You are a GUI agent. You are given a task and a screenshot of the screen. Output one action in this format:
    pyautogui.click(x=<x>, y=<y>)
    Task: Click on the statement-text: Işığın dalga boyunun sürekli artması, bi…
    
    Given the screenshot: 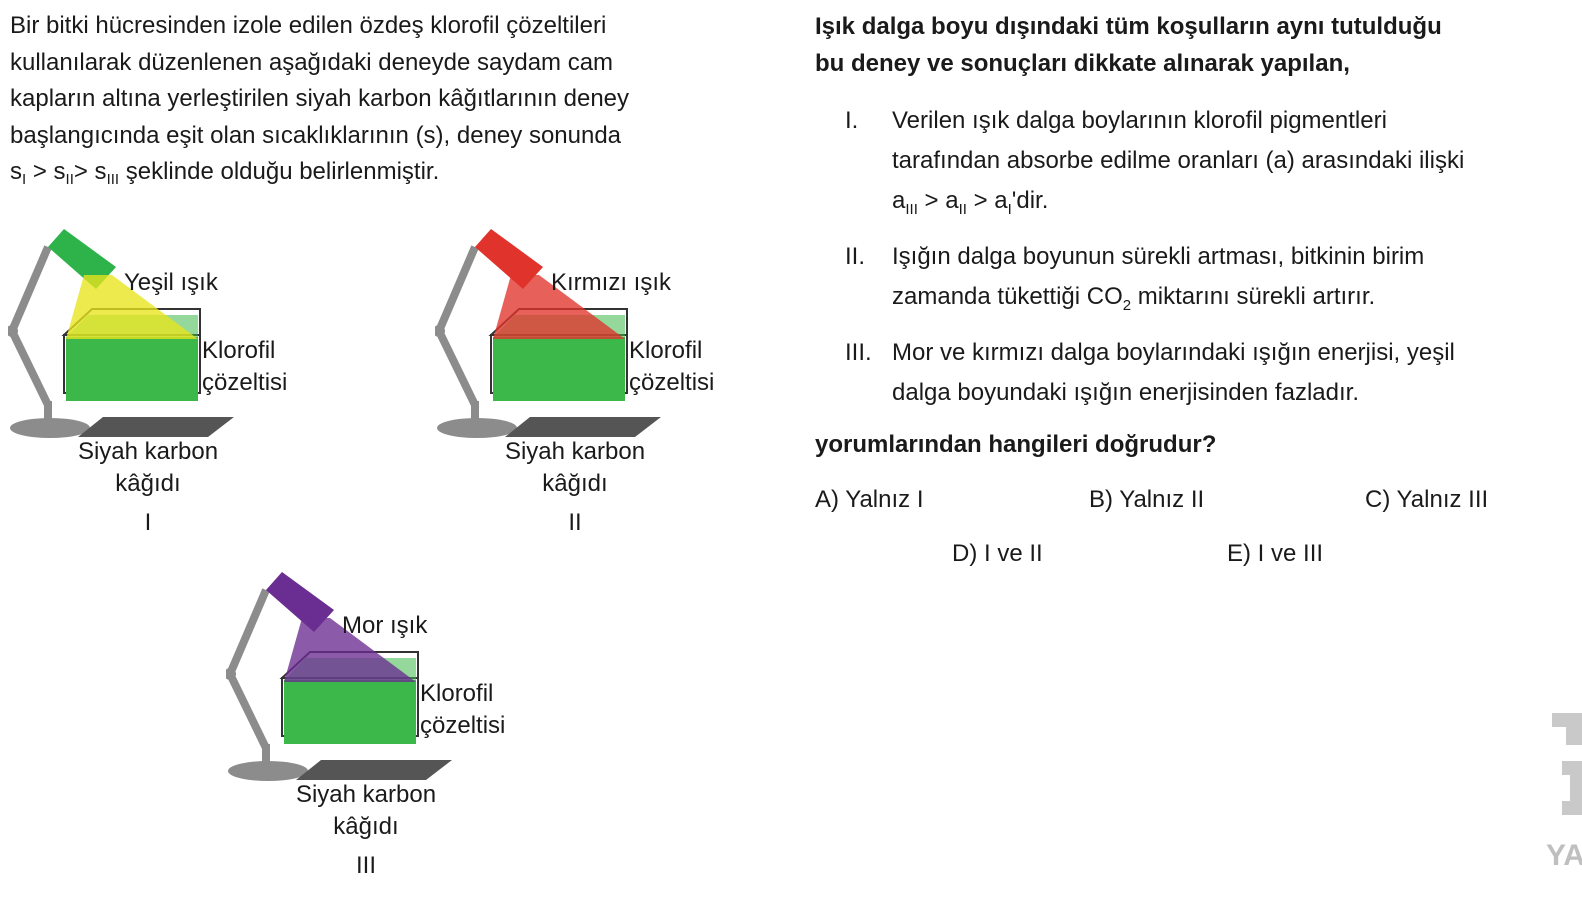 What is the action you would take?
    pyautogui.click(x=1222, y=277)
    